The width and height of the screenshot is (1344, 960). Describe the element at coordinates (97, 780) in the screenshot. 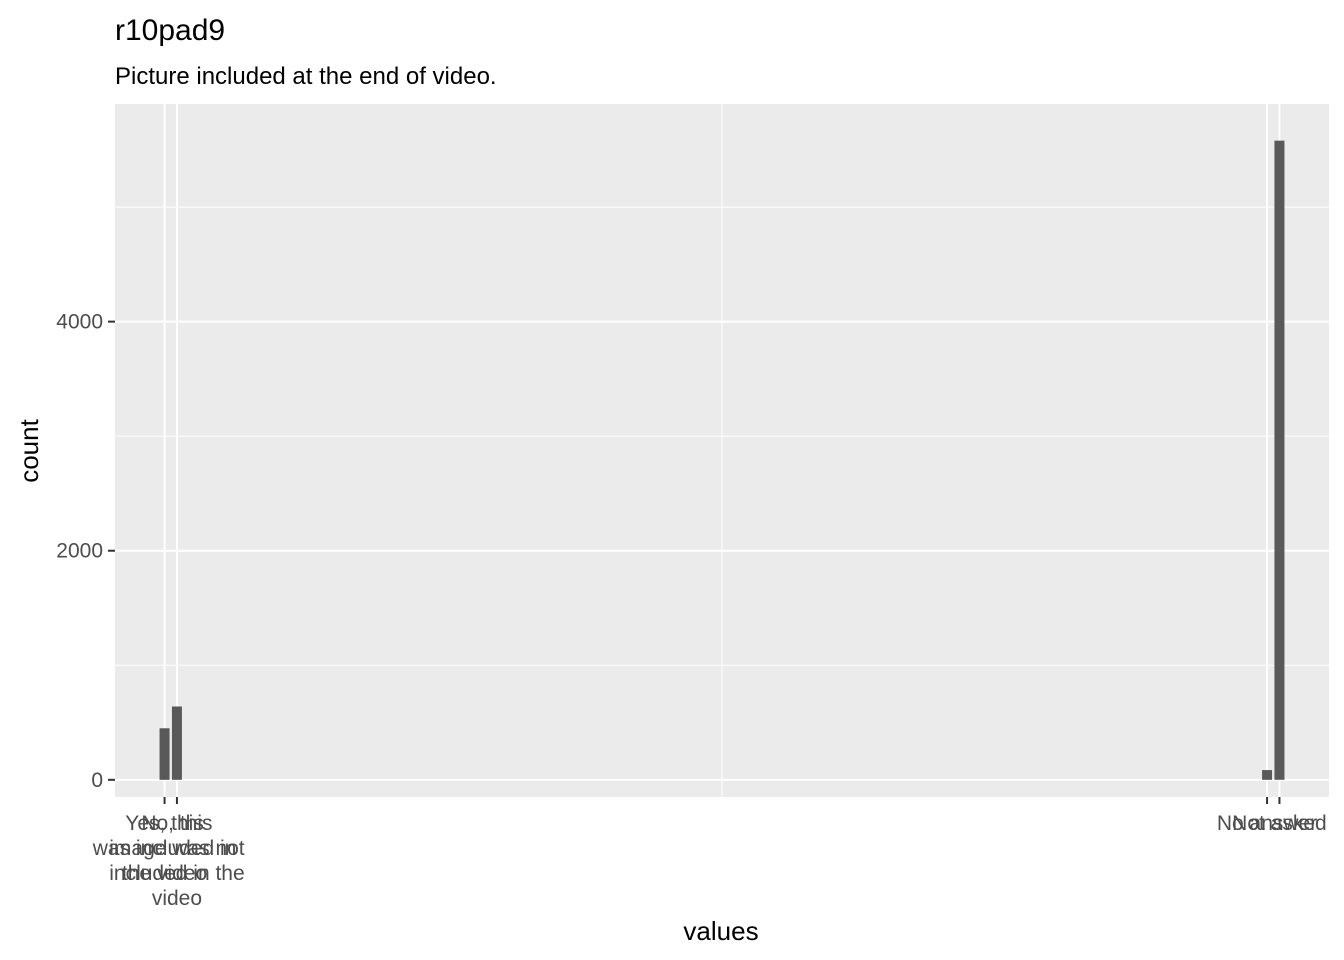

I see `y-tick-label: 0` at that location.